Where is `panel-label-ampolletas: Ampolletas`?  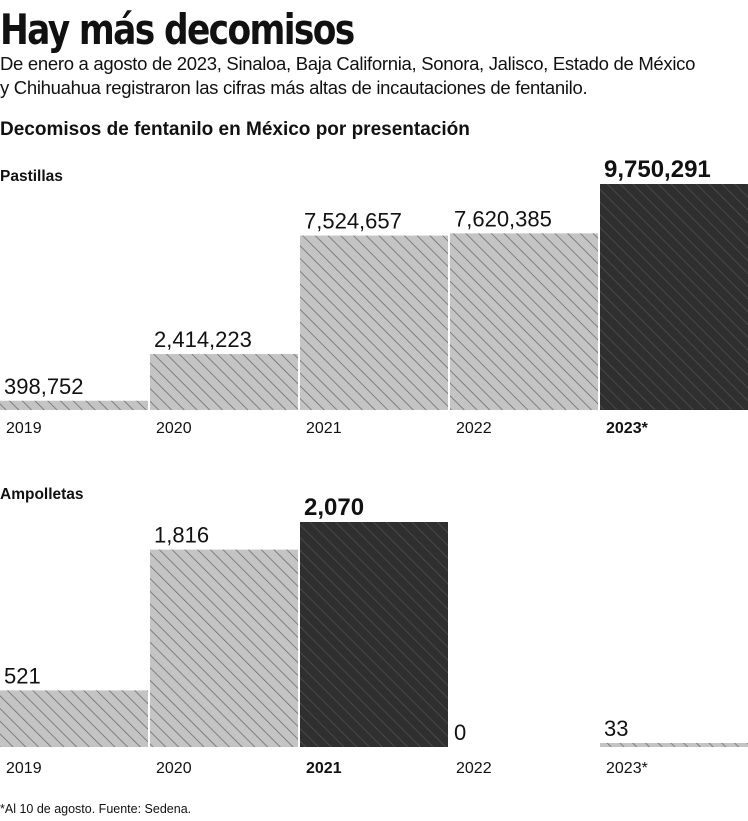
panel-label-ampolletas: Ampolletas is located at coordinates (42, 494).